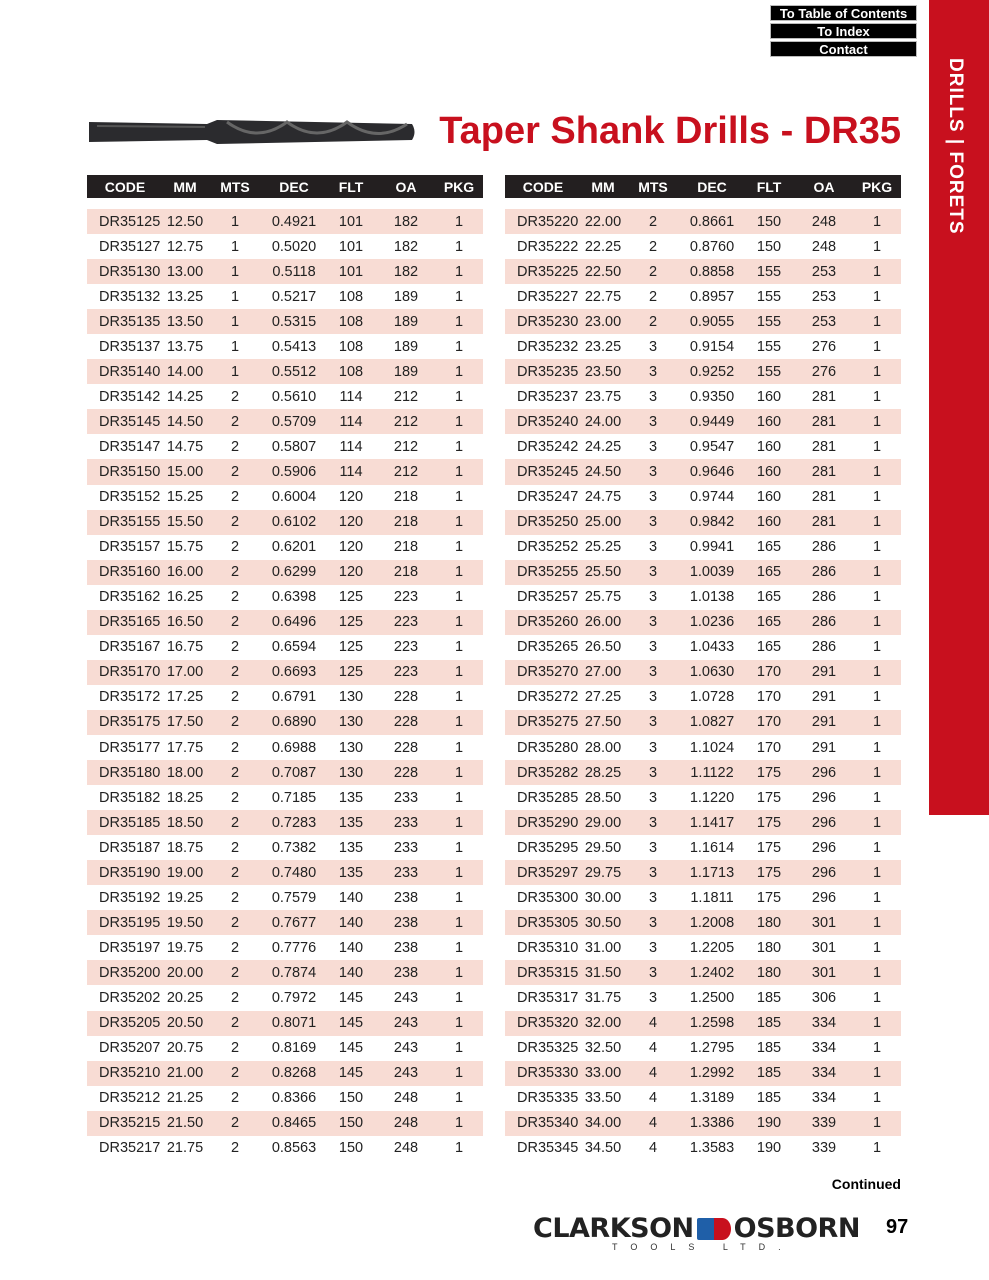 The image size is (989, 1280). What do you see at coordinates (130, 421) in the screenshot?
I see `cell-code: DR35145` at bounding box center [130, 421].